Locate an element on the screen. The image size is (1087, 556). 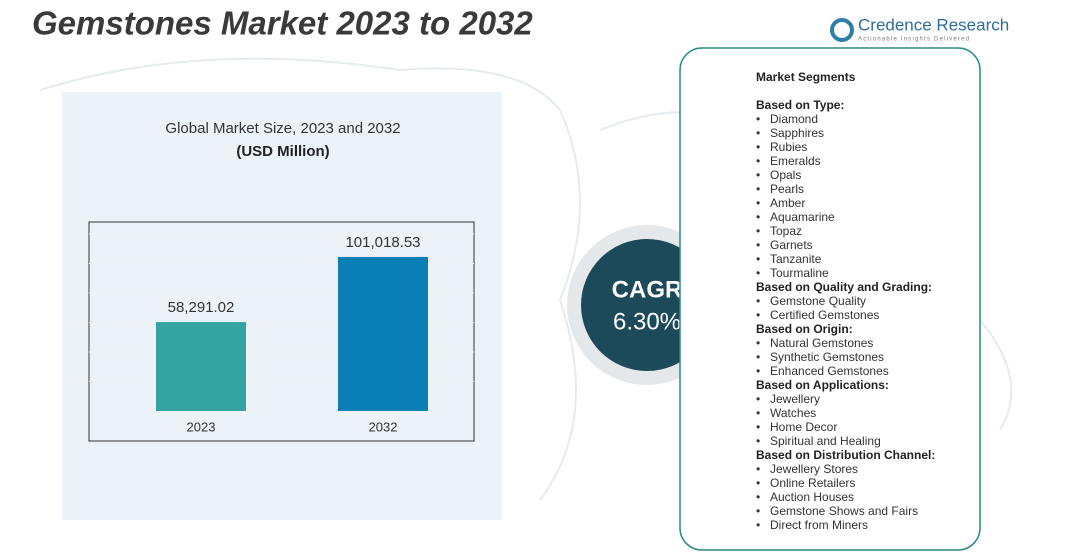
segment-item: Rubies is located at coordinates (788, 147).